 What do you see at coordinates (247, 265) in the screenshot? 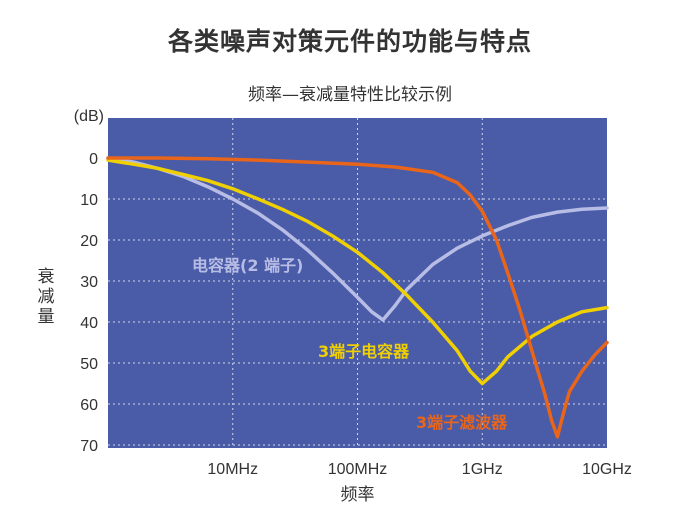
I see `series-label-capacitor-2-terminal: 电容器(2 端子)` at bounding box center [247, 265].